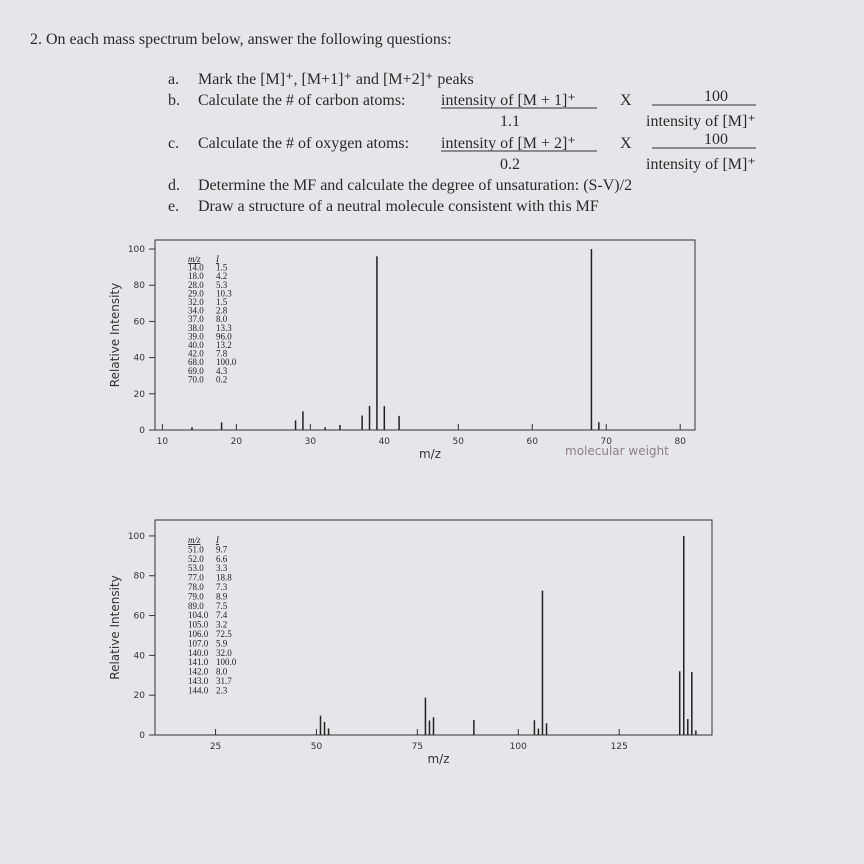 The image size is (864, 864). What do you see at coordinates (198, 634) in the screenshot?
I see `table-cell: 106.0` at bounding box center [198, 634].